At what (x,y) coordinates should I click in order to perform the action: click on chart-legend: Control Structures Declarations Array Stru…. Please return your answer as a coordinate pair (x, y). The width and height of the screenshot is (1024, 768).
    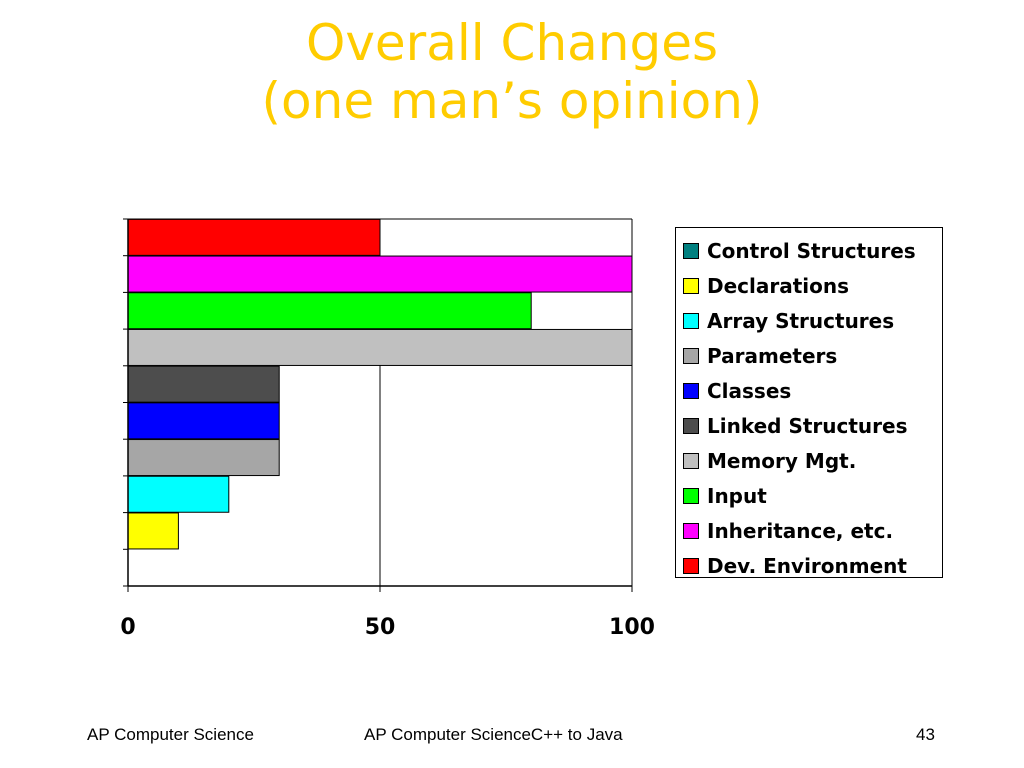
    Looking at the image, I should click on (809, 402).